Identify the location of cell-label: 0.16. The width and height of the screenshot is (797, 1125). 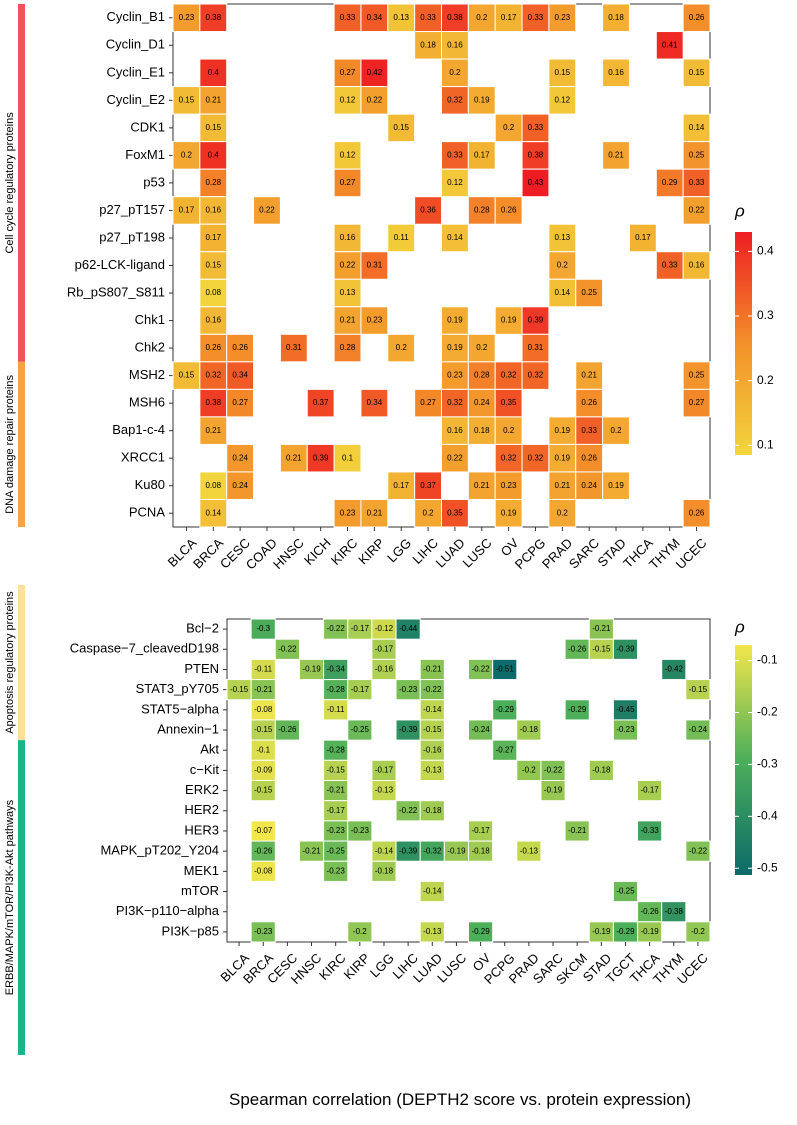
(616, 72).